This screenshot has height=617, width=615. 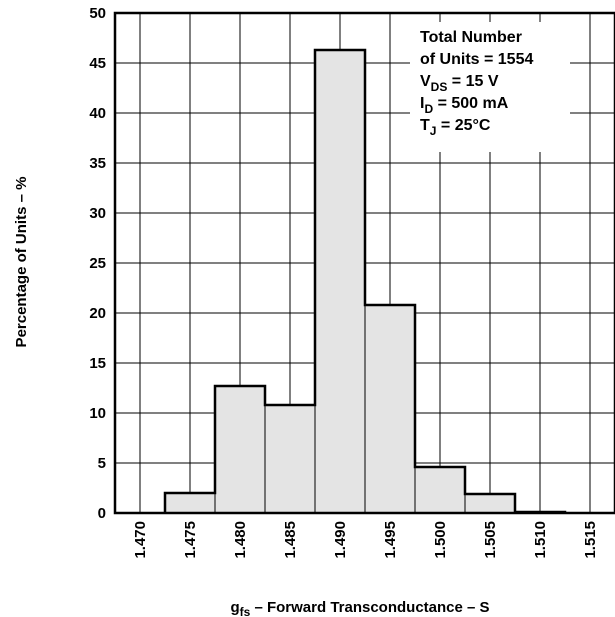 I want to click on y-tick-label-7: 35, so click(x=97, y=163).